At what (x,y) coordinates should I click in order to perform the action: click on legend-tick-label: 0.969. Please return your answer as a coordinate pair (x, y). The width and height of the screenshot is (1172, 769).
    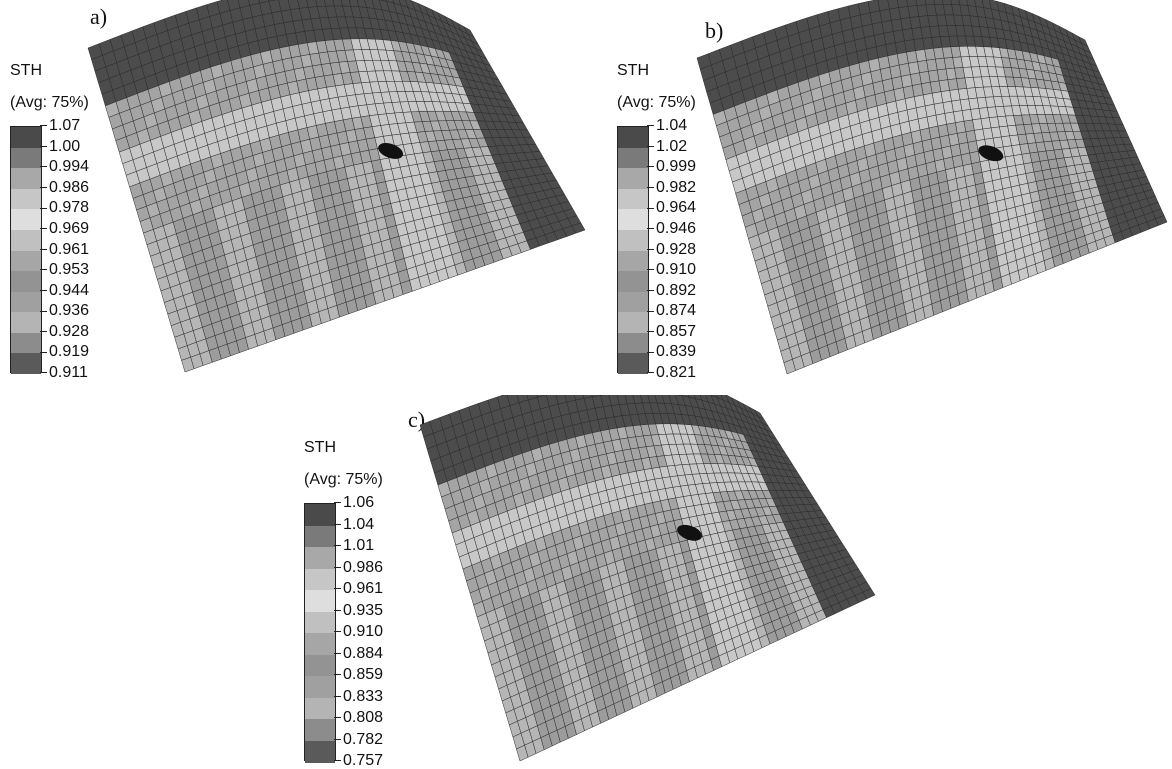
    Looking at the image, I should click on (64, 229).